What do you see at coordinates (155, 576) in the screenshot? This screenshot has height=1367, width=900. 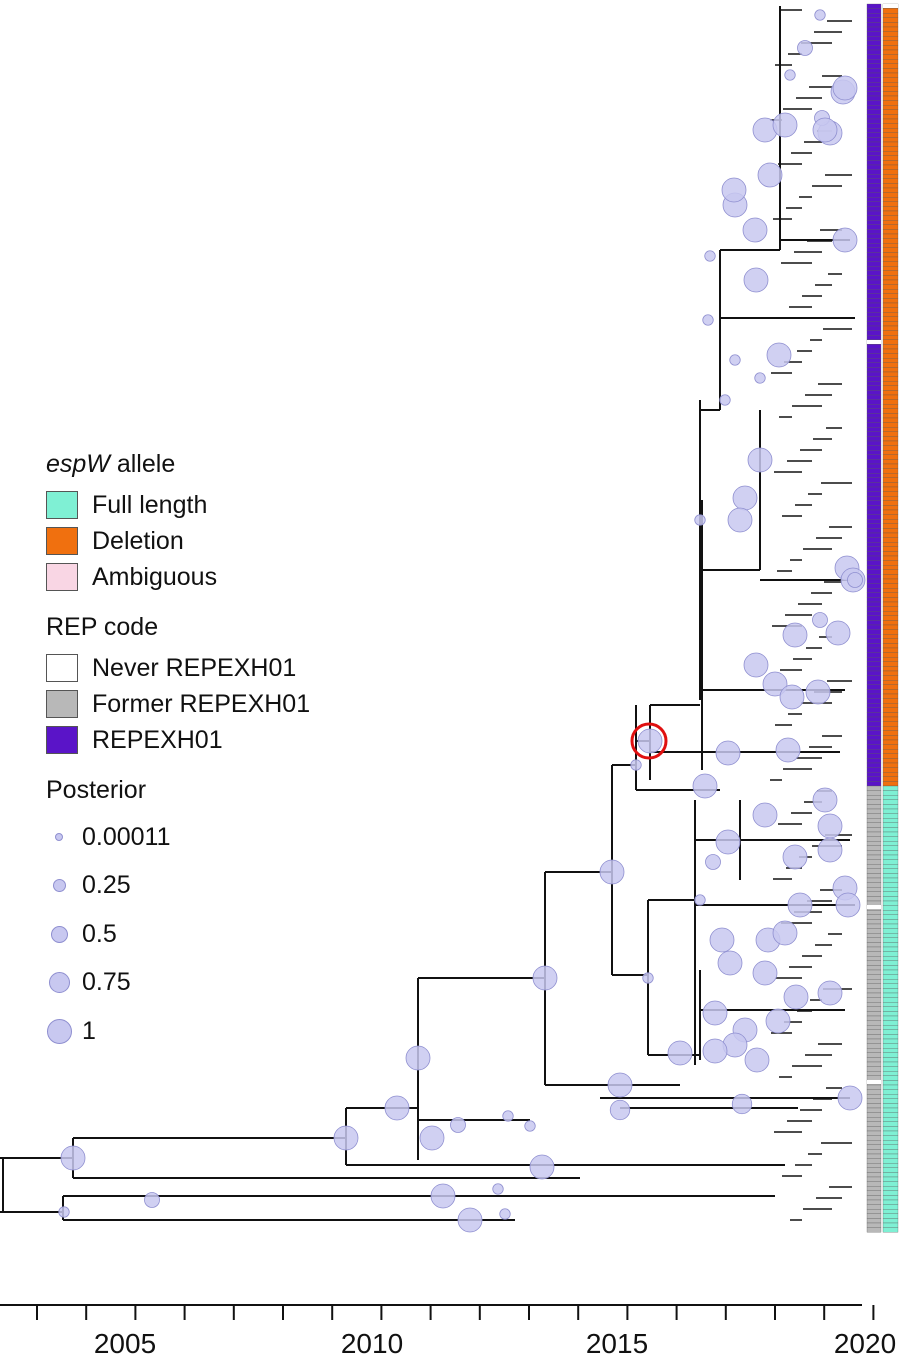 I see `ambiguous-label: Ambiguous` at bounding box center [155, 576].